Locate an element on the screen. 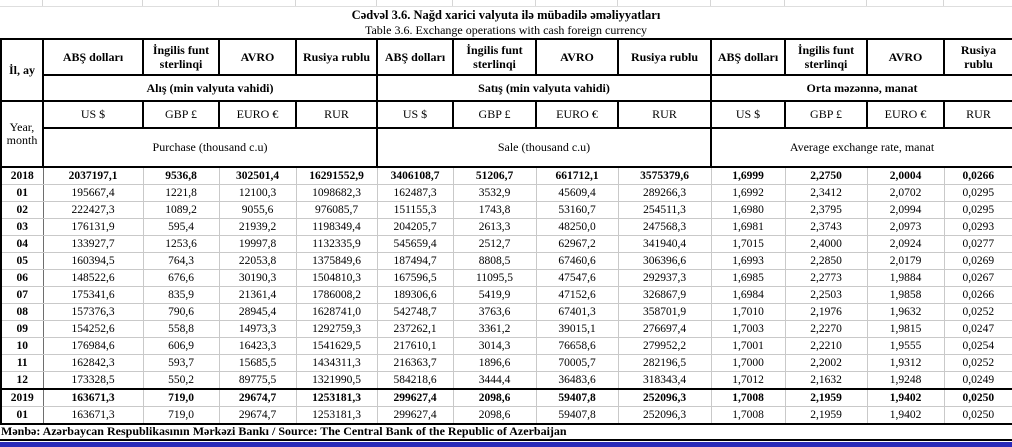  value-cell: 167596,5 is located at coordinates (415, 278).